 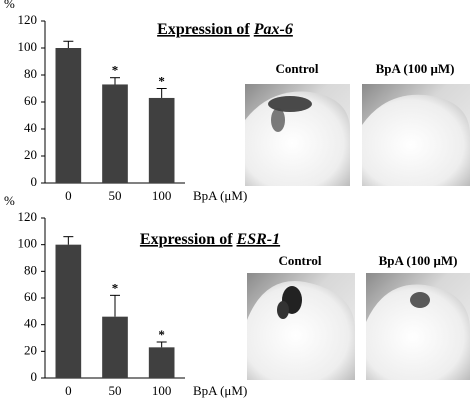 I want to click on chart-title: Expression of ESR-1, so click(x=210, y=239).